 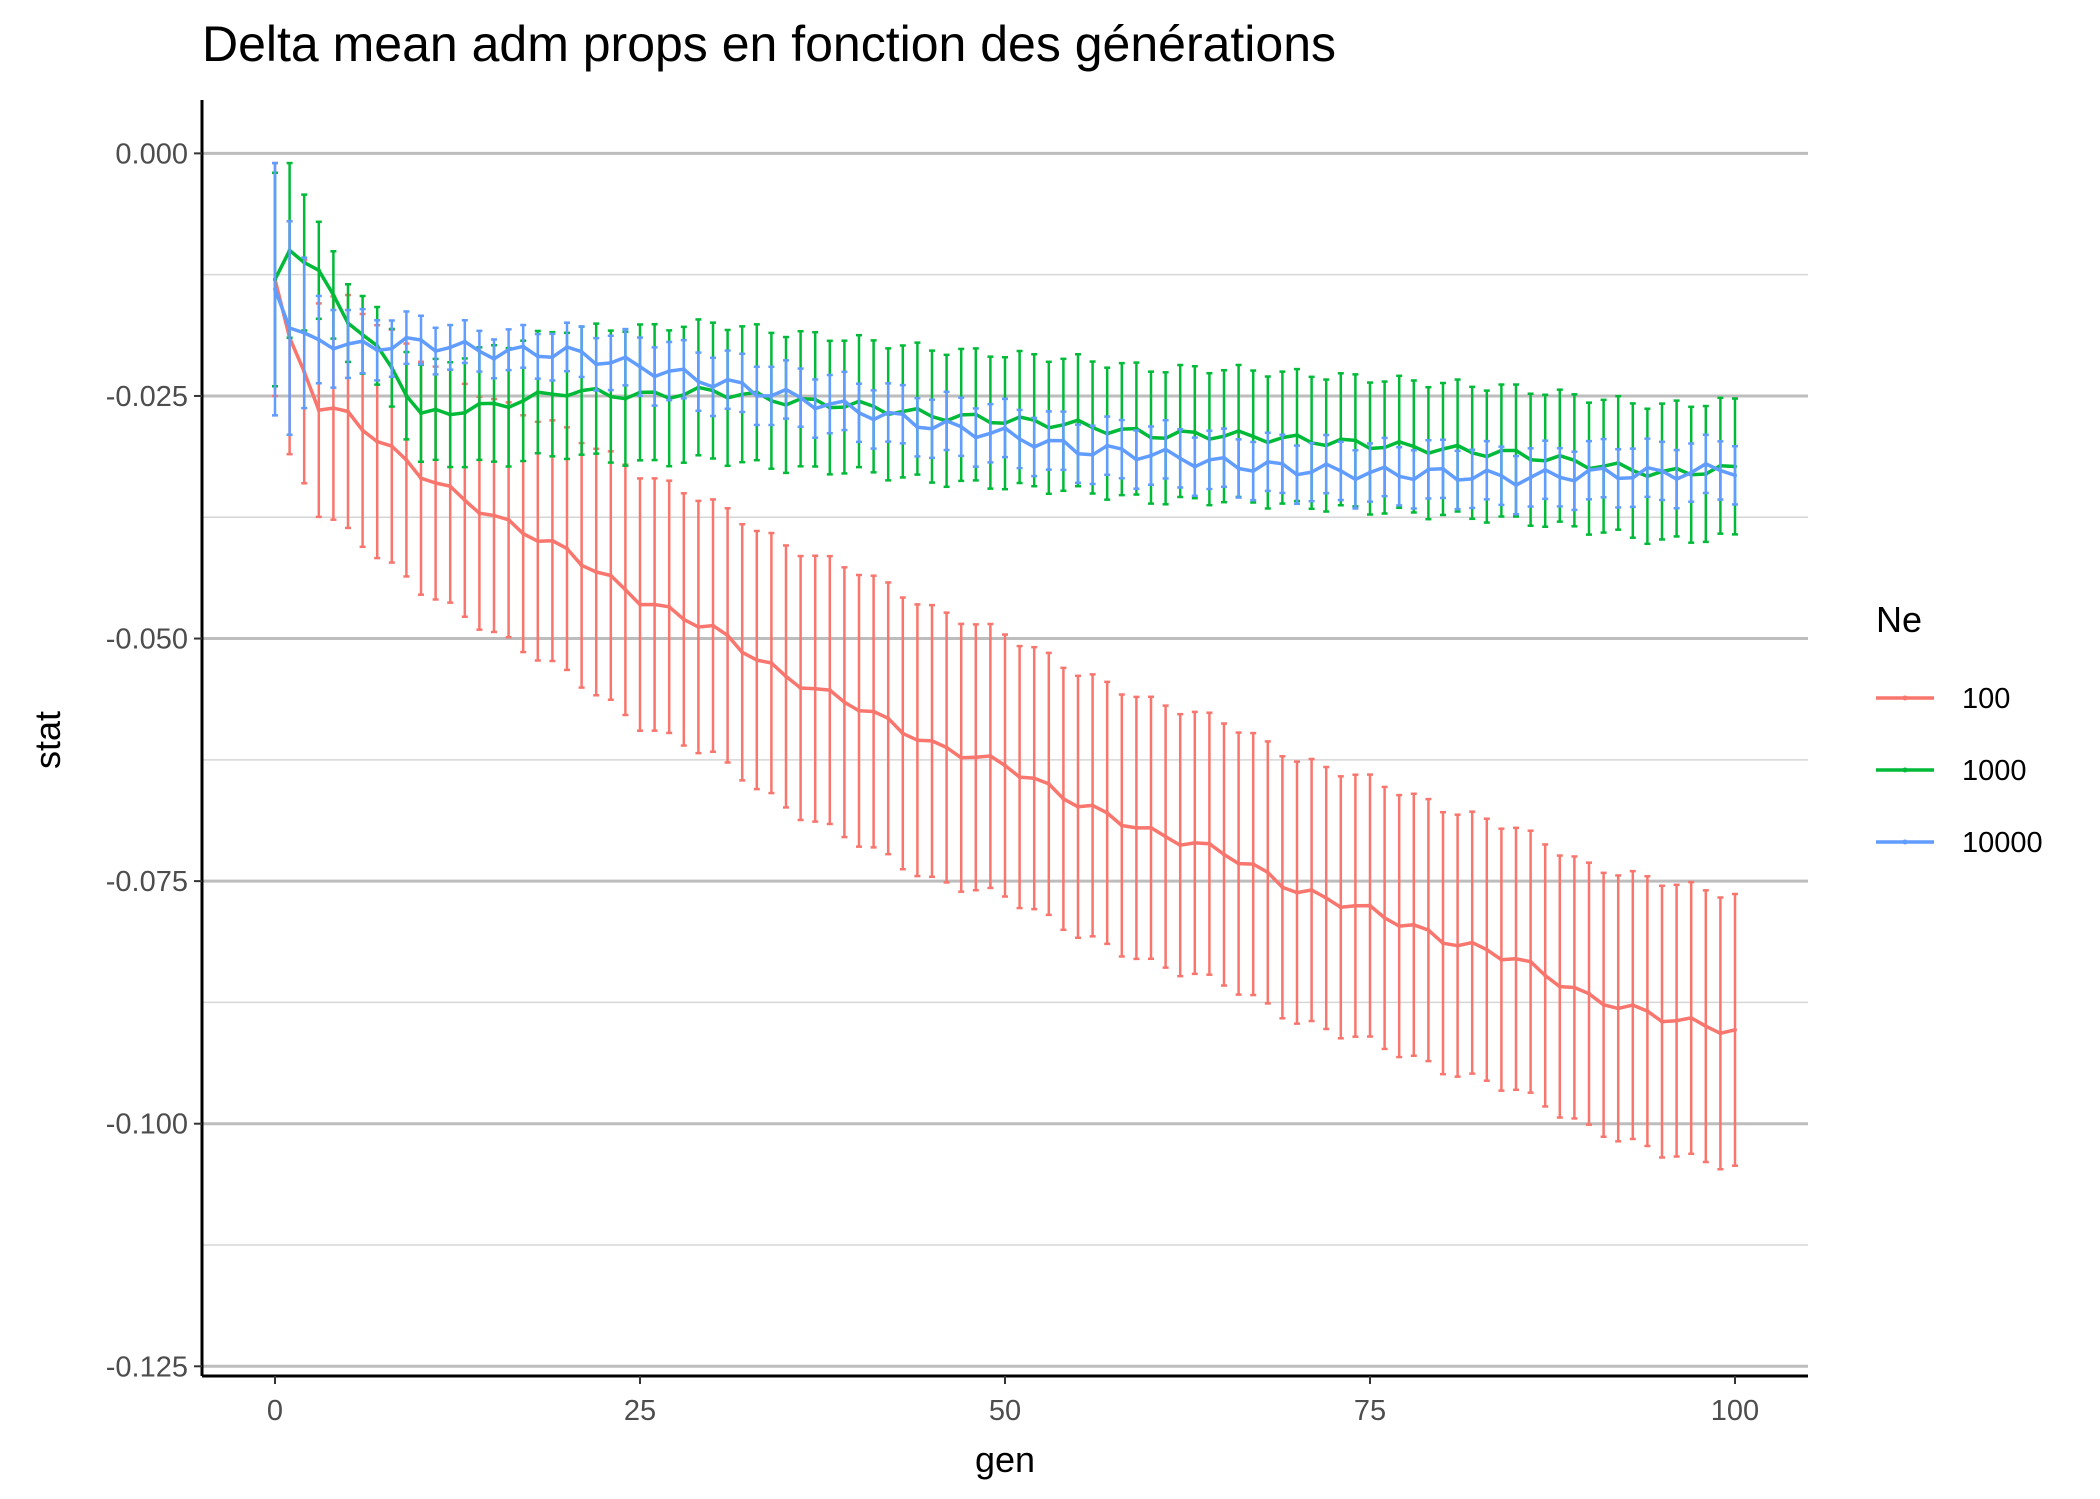 I want to click on legend-swatch-point, so click(x=1905, y=698).